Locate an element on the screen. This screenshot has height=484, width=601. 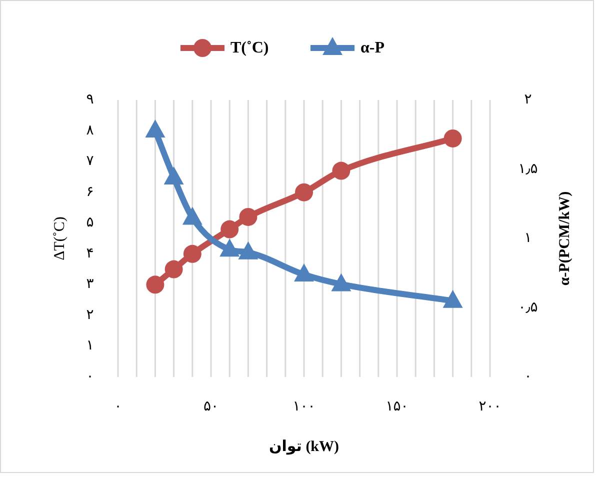
y-tick-label: ۹ is located at coordinates (90, 100).